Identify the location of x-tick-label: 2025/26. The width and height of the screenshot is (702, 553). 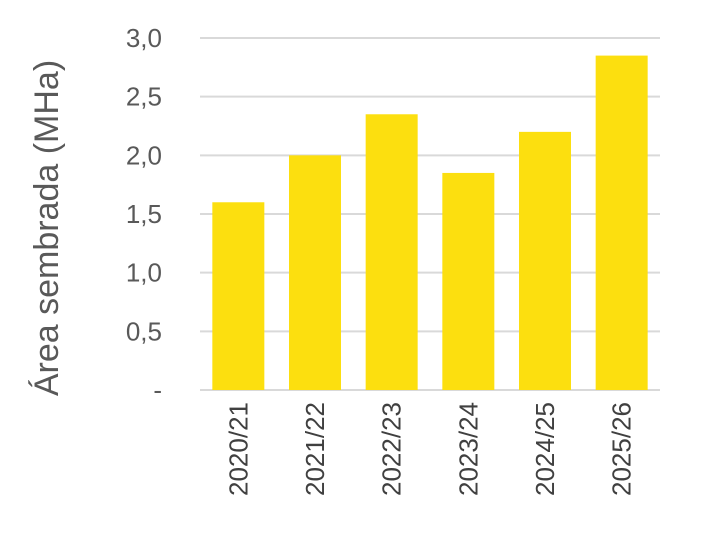
(622, 449).